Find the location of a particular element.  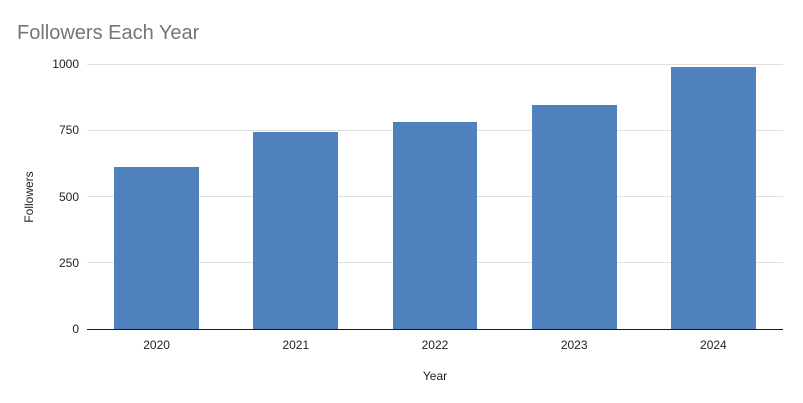

x-tick-label-2020: 2020 is located at coordinates (156, 345).